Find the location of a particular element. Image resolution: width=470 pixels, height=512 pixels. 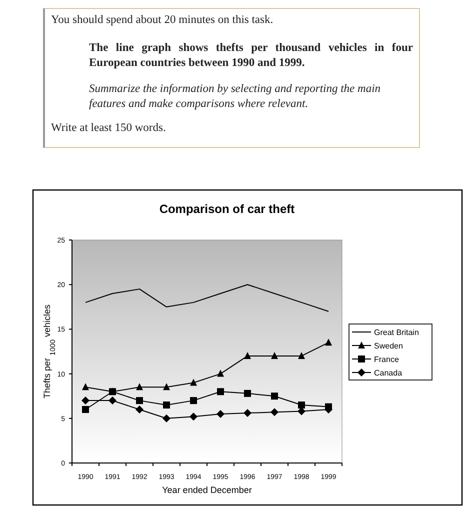

text: The line graph shows thefts per thousand vehicles in four European countries between 1990 and 1999. is located at coordinates (251, 55).